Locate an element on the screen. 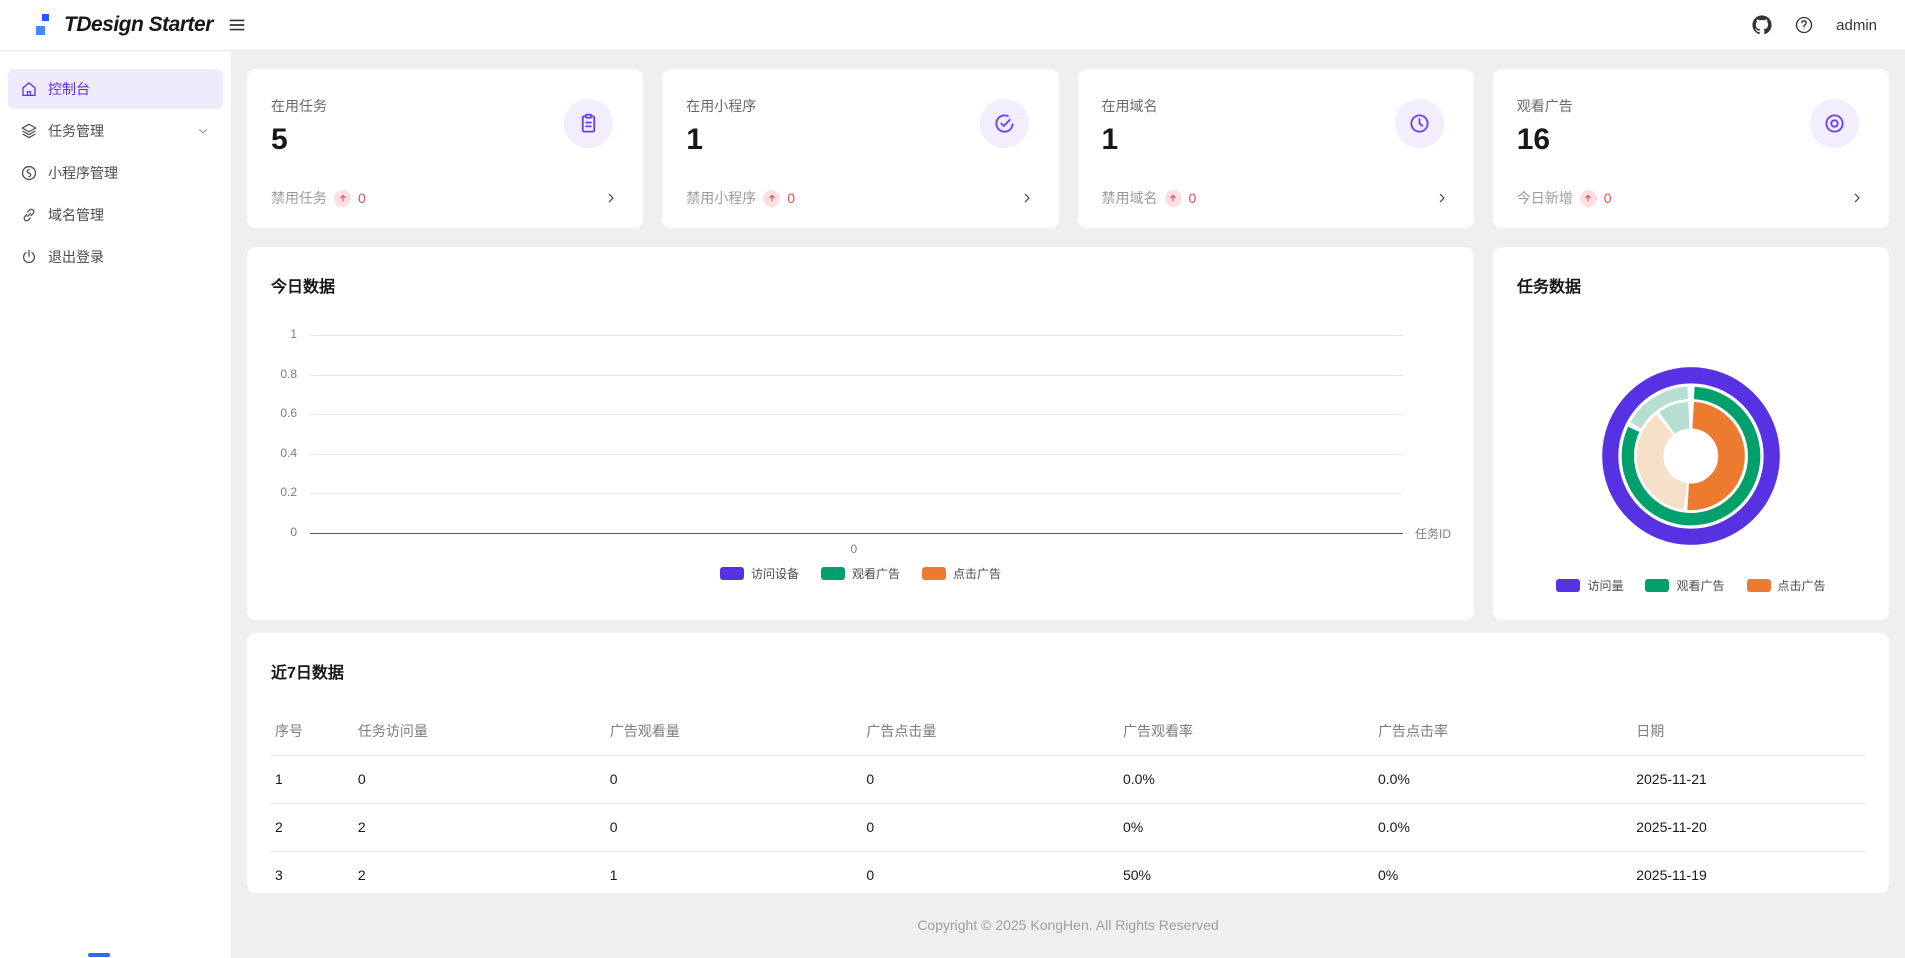 This screenshot has width=1905, height=958. sidebar-item-label: 任务管理 is located at coordinates (76, 131).